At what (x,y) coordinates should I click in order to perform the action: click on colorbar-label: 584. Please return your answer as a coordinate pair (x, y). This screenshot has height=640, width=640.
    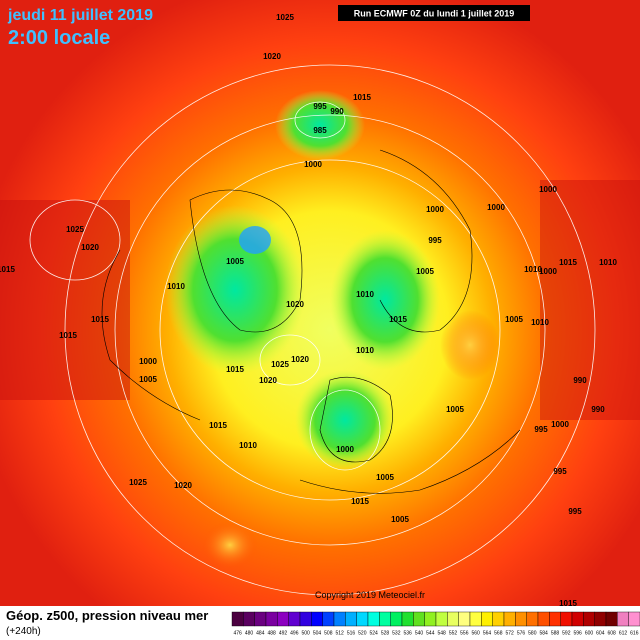
    Looking at the image, I should click on (543, 633).